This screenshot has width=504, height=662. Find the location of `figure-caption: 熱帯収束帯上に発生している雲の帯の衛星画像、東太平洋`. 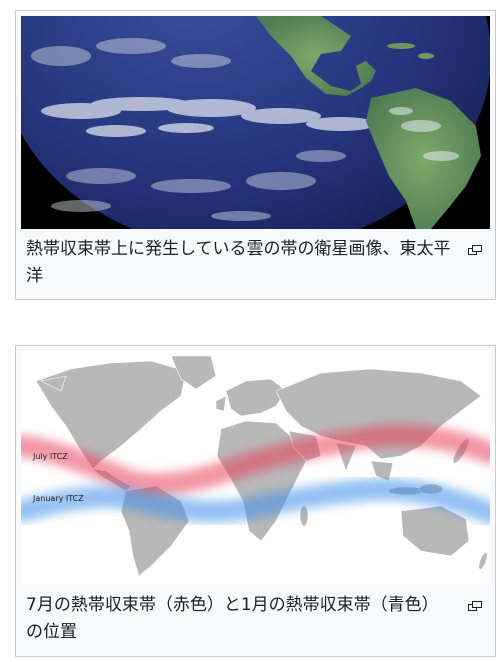

figure-caption: 熱帯収束帯上に発生している雲の帯の衛星画像、東太平洋 is located at coordinates (238, 262).